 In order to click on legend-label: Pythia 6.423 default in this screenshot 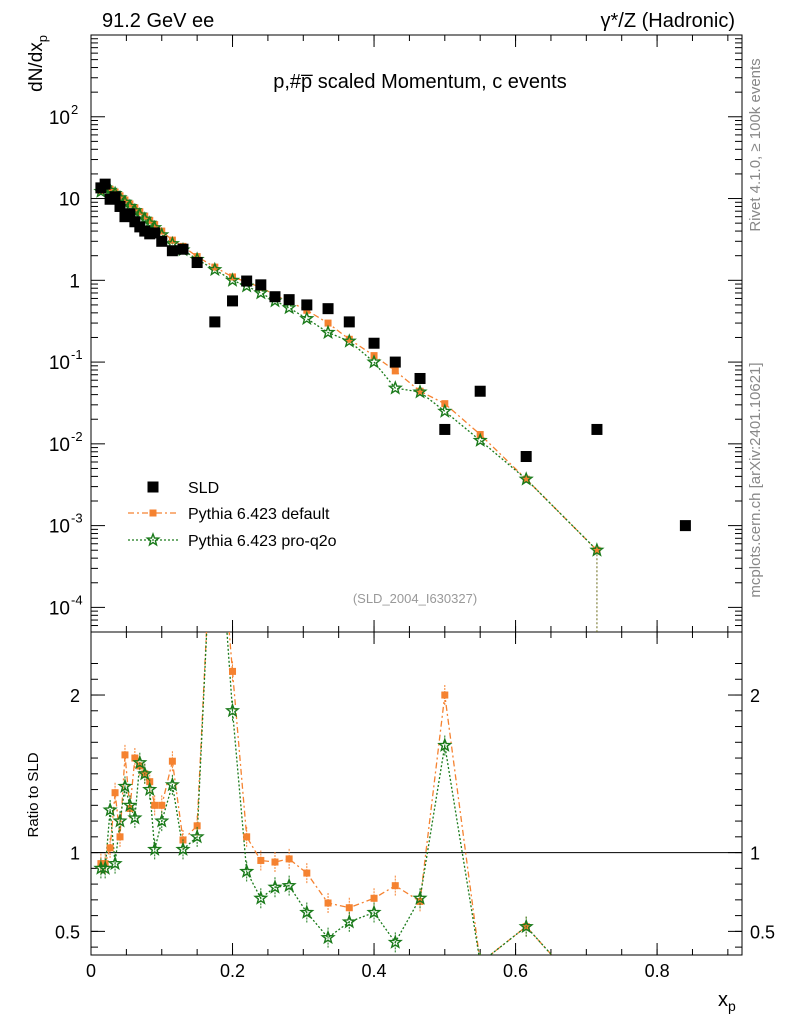, I will do `click(259, 514)`.